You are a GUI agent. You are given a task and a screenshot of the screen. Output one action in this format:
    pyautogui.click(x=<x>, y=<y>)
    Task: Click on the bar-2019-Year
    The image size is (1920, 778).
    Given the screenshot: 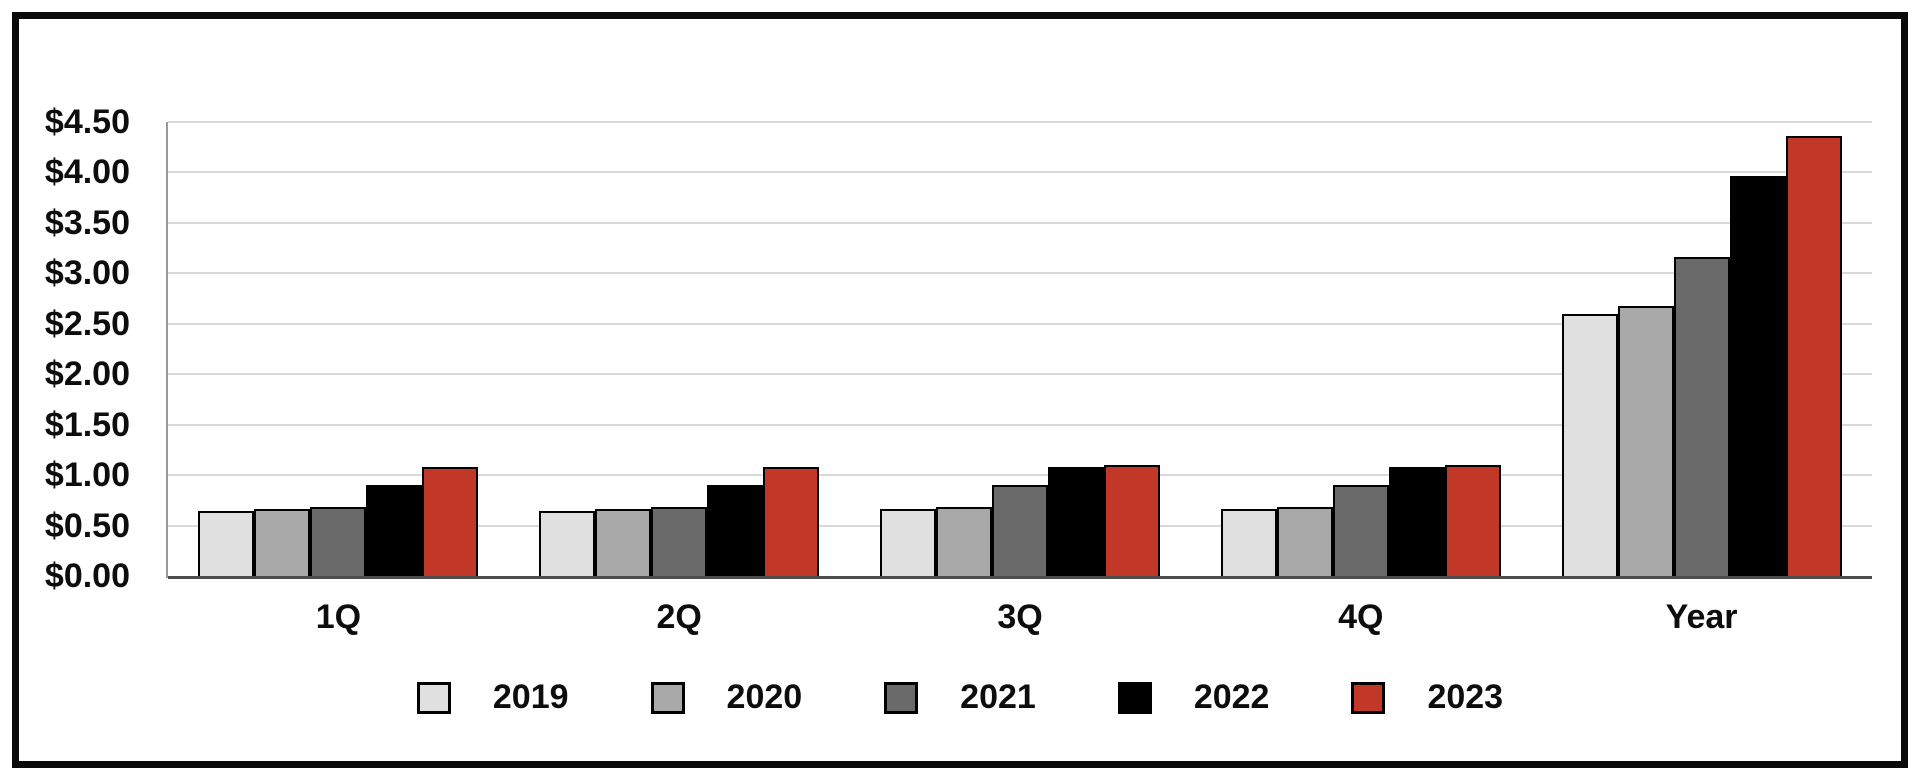 What is the action you would take?
    pyautogui.click(x=1589, y=444)
    